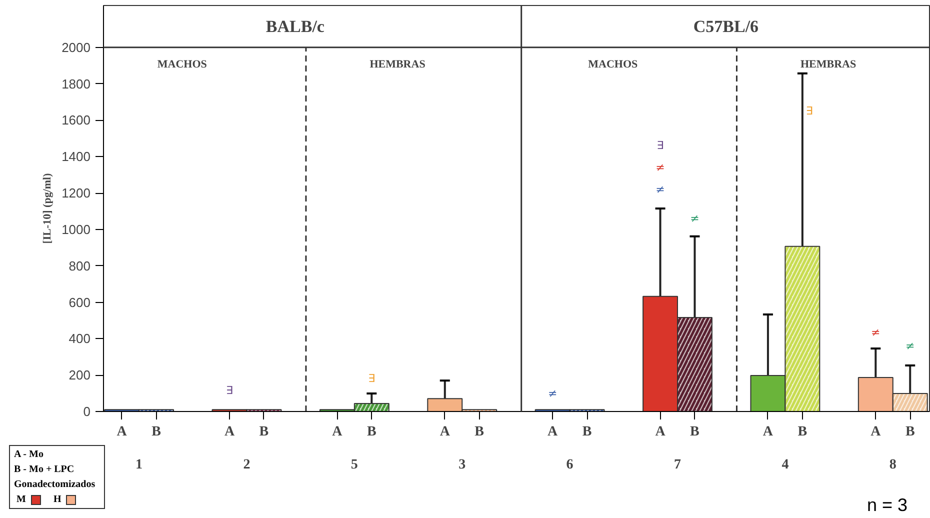  What do you see at coordinates (462, 465) in the screenshot?
I see `x-tick-label: 3` at bounding box center [462, 465].